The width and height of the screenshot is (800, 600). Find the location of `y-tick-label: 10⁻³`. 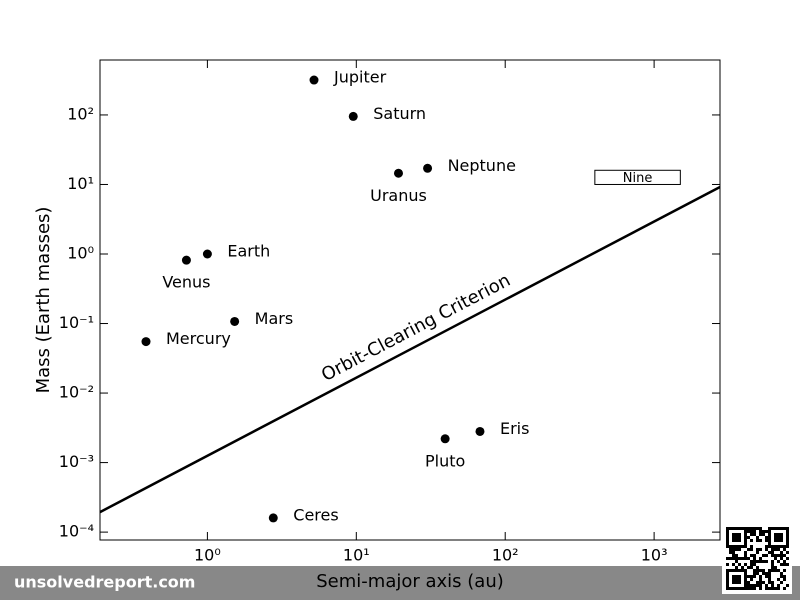

y-tick-label: 10⁻³ is located at coordinates (76, 461).